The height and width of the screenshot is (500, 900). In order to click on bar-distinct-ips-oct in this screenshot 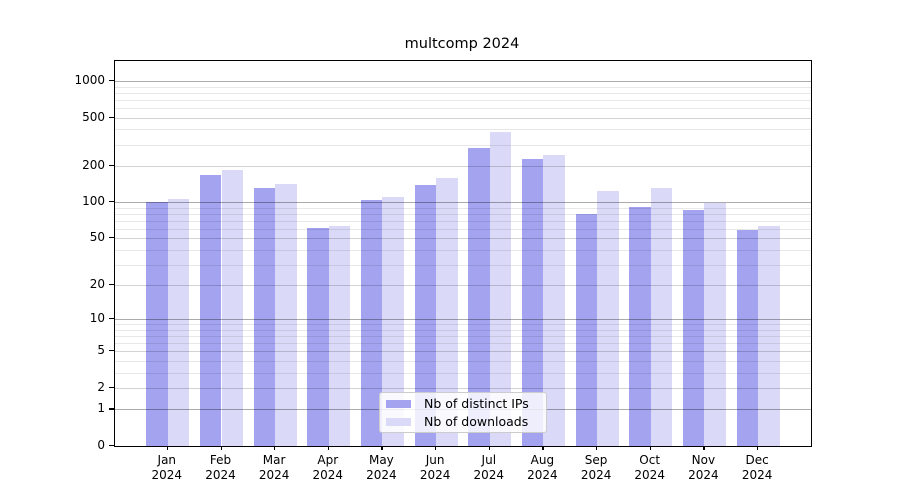, I will do `click(640, 326)`.